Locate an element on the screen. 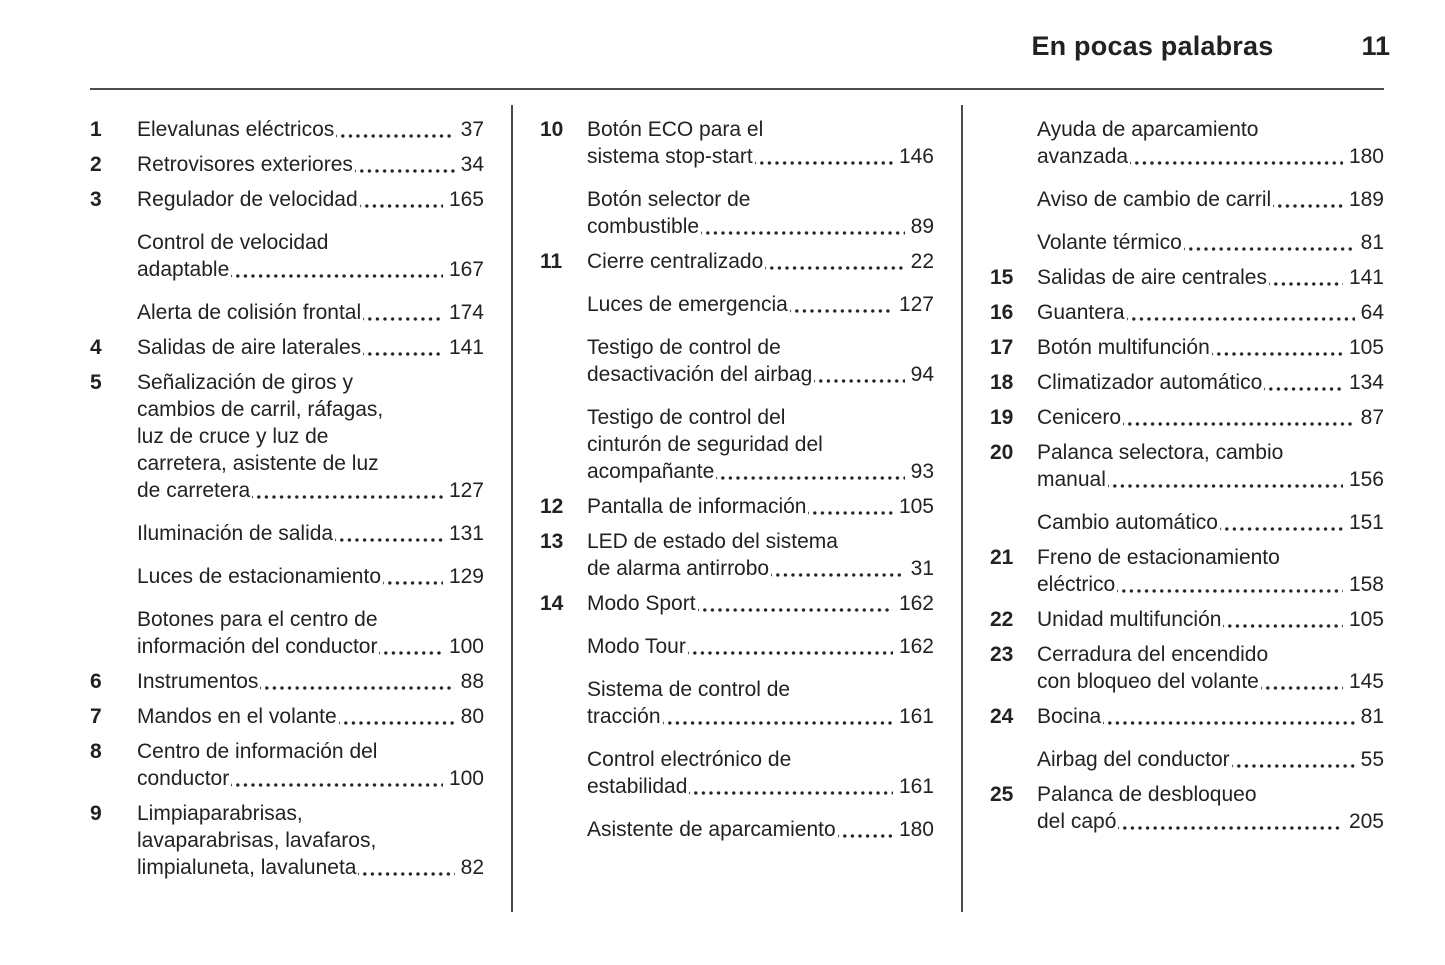  entry-text: Guantera is located at coordinates (1081, 312).